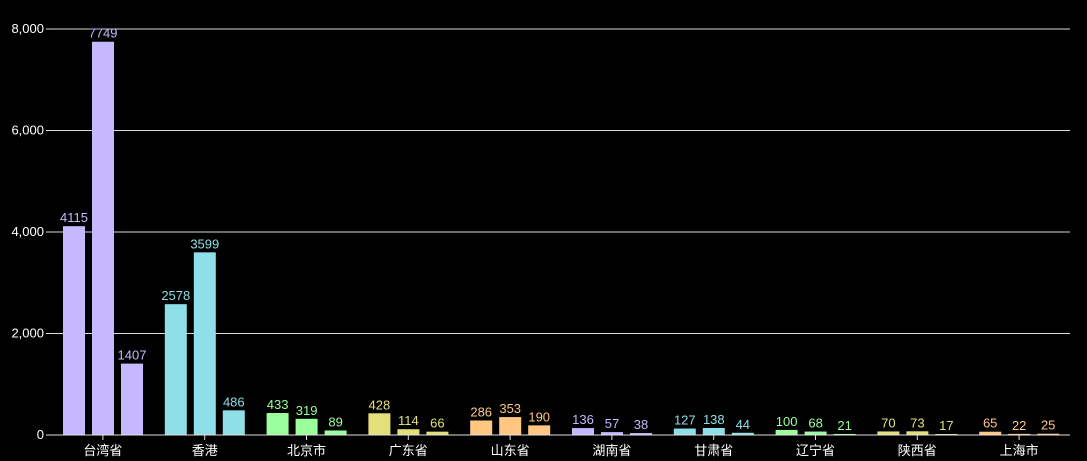  I want to click on data-label: 138, so click(714, 419).